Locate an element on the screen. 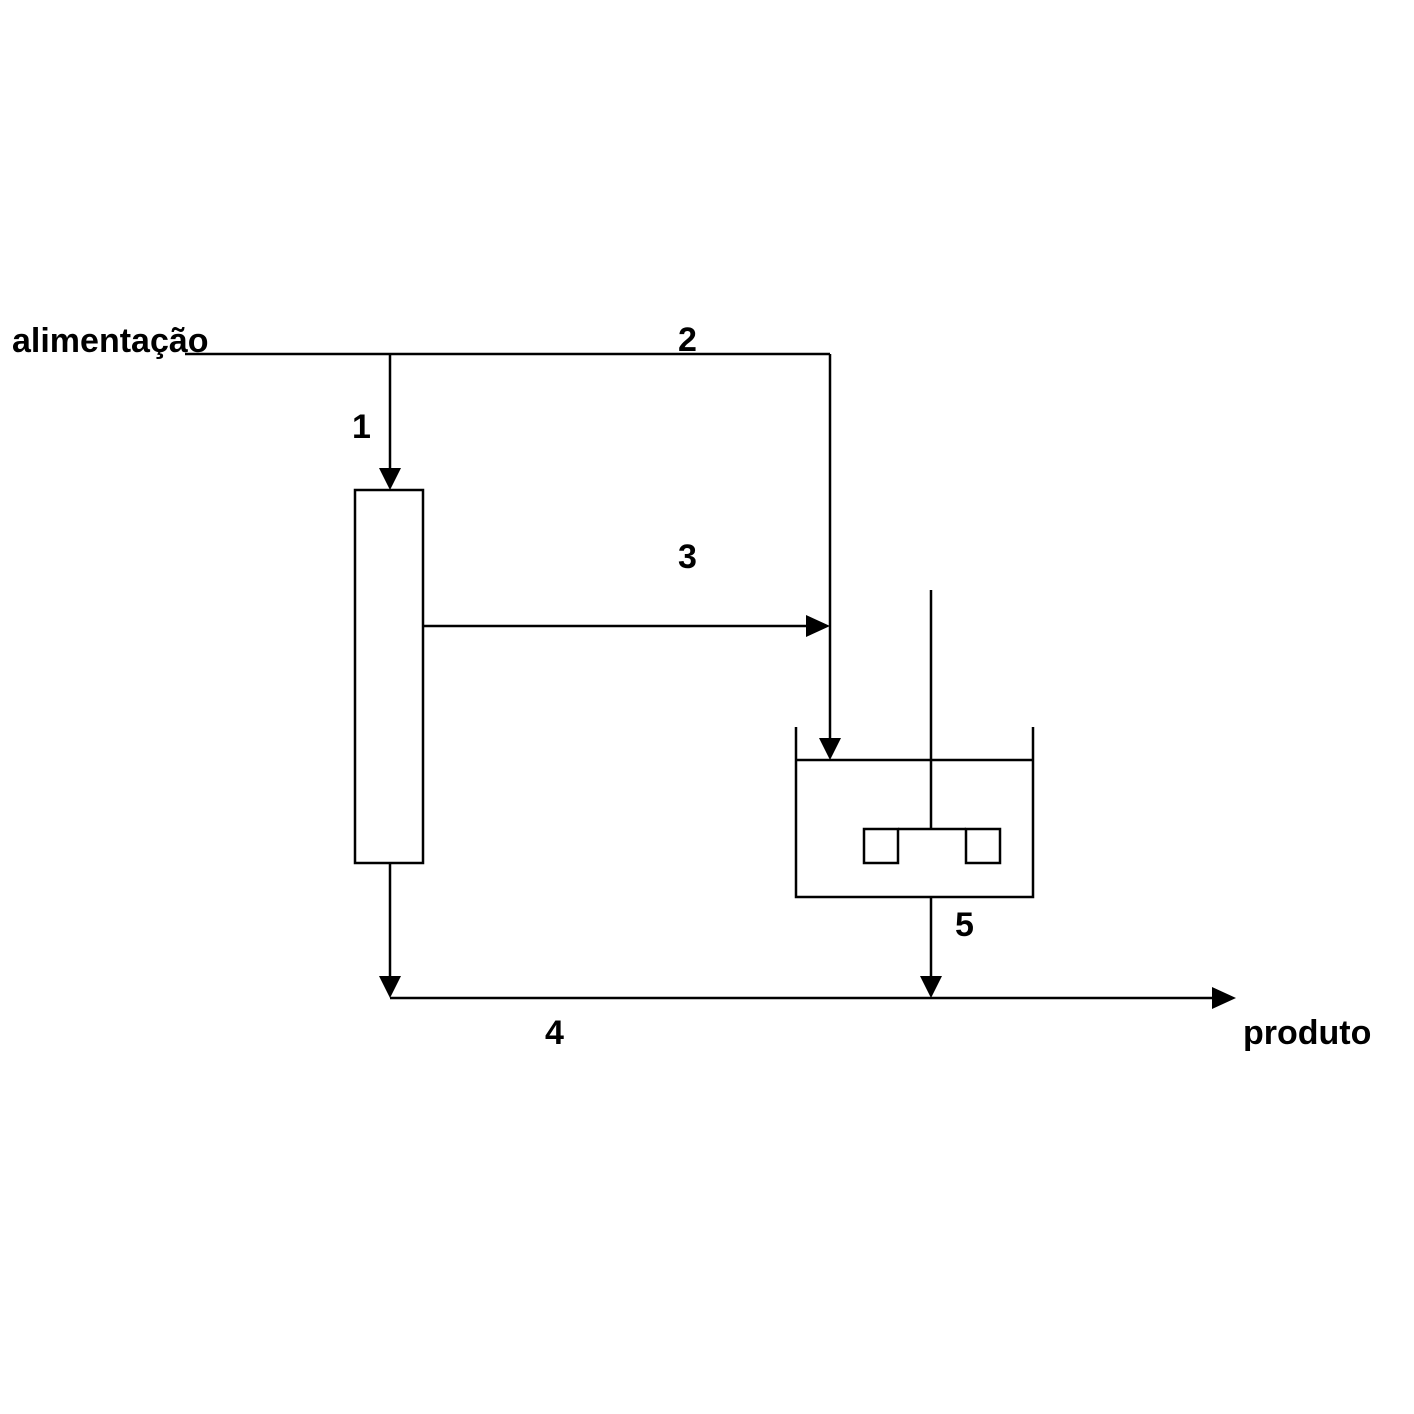 This screenshot has height=1414, width=1414. stream-5-arrowhead is located at coordinates (931, 987).